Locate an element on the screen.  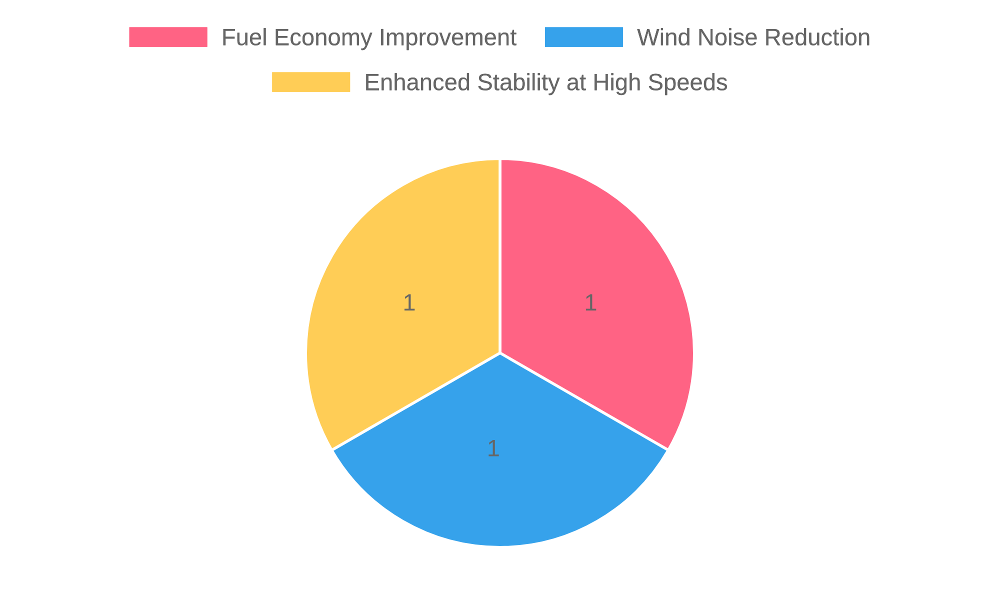
legend-label: Fuel Economy Improvement is located at coordinates (369, 39).